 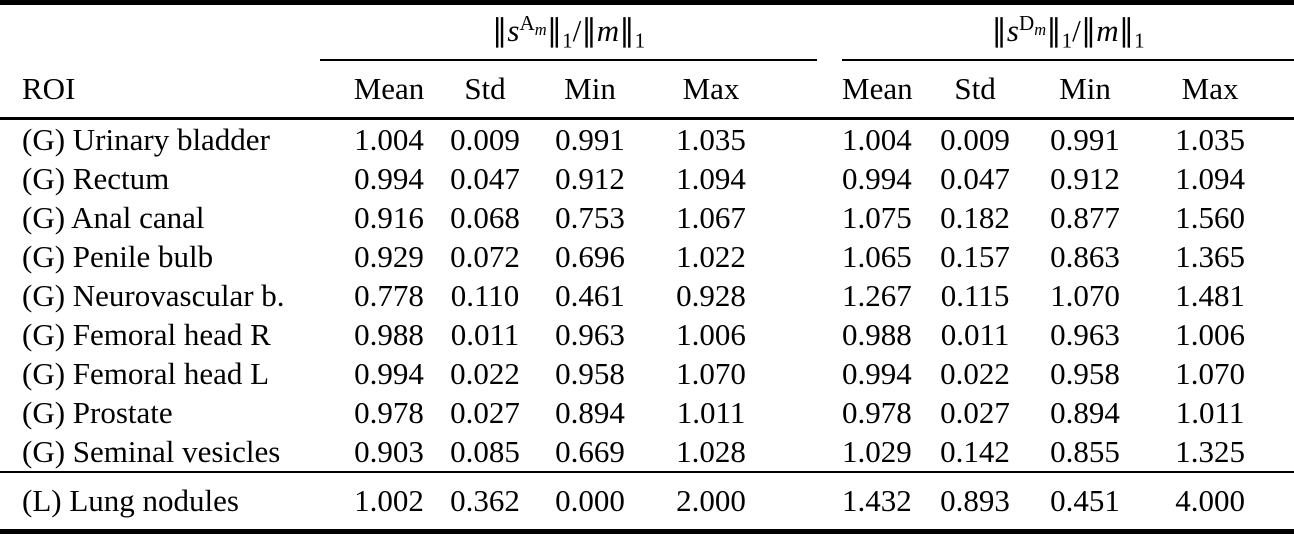 I want to click on roi-cell: (G) Penile bulb, so click(x=118, y=256).